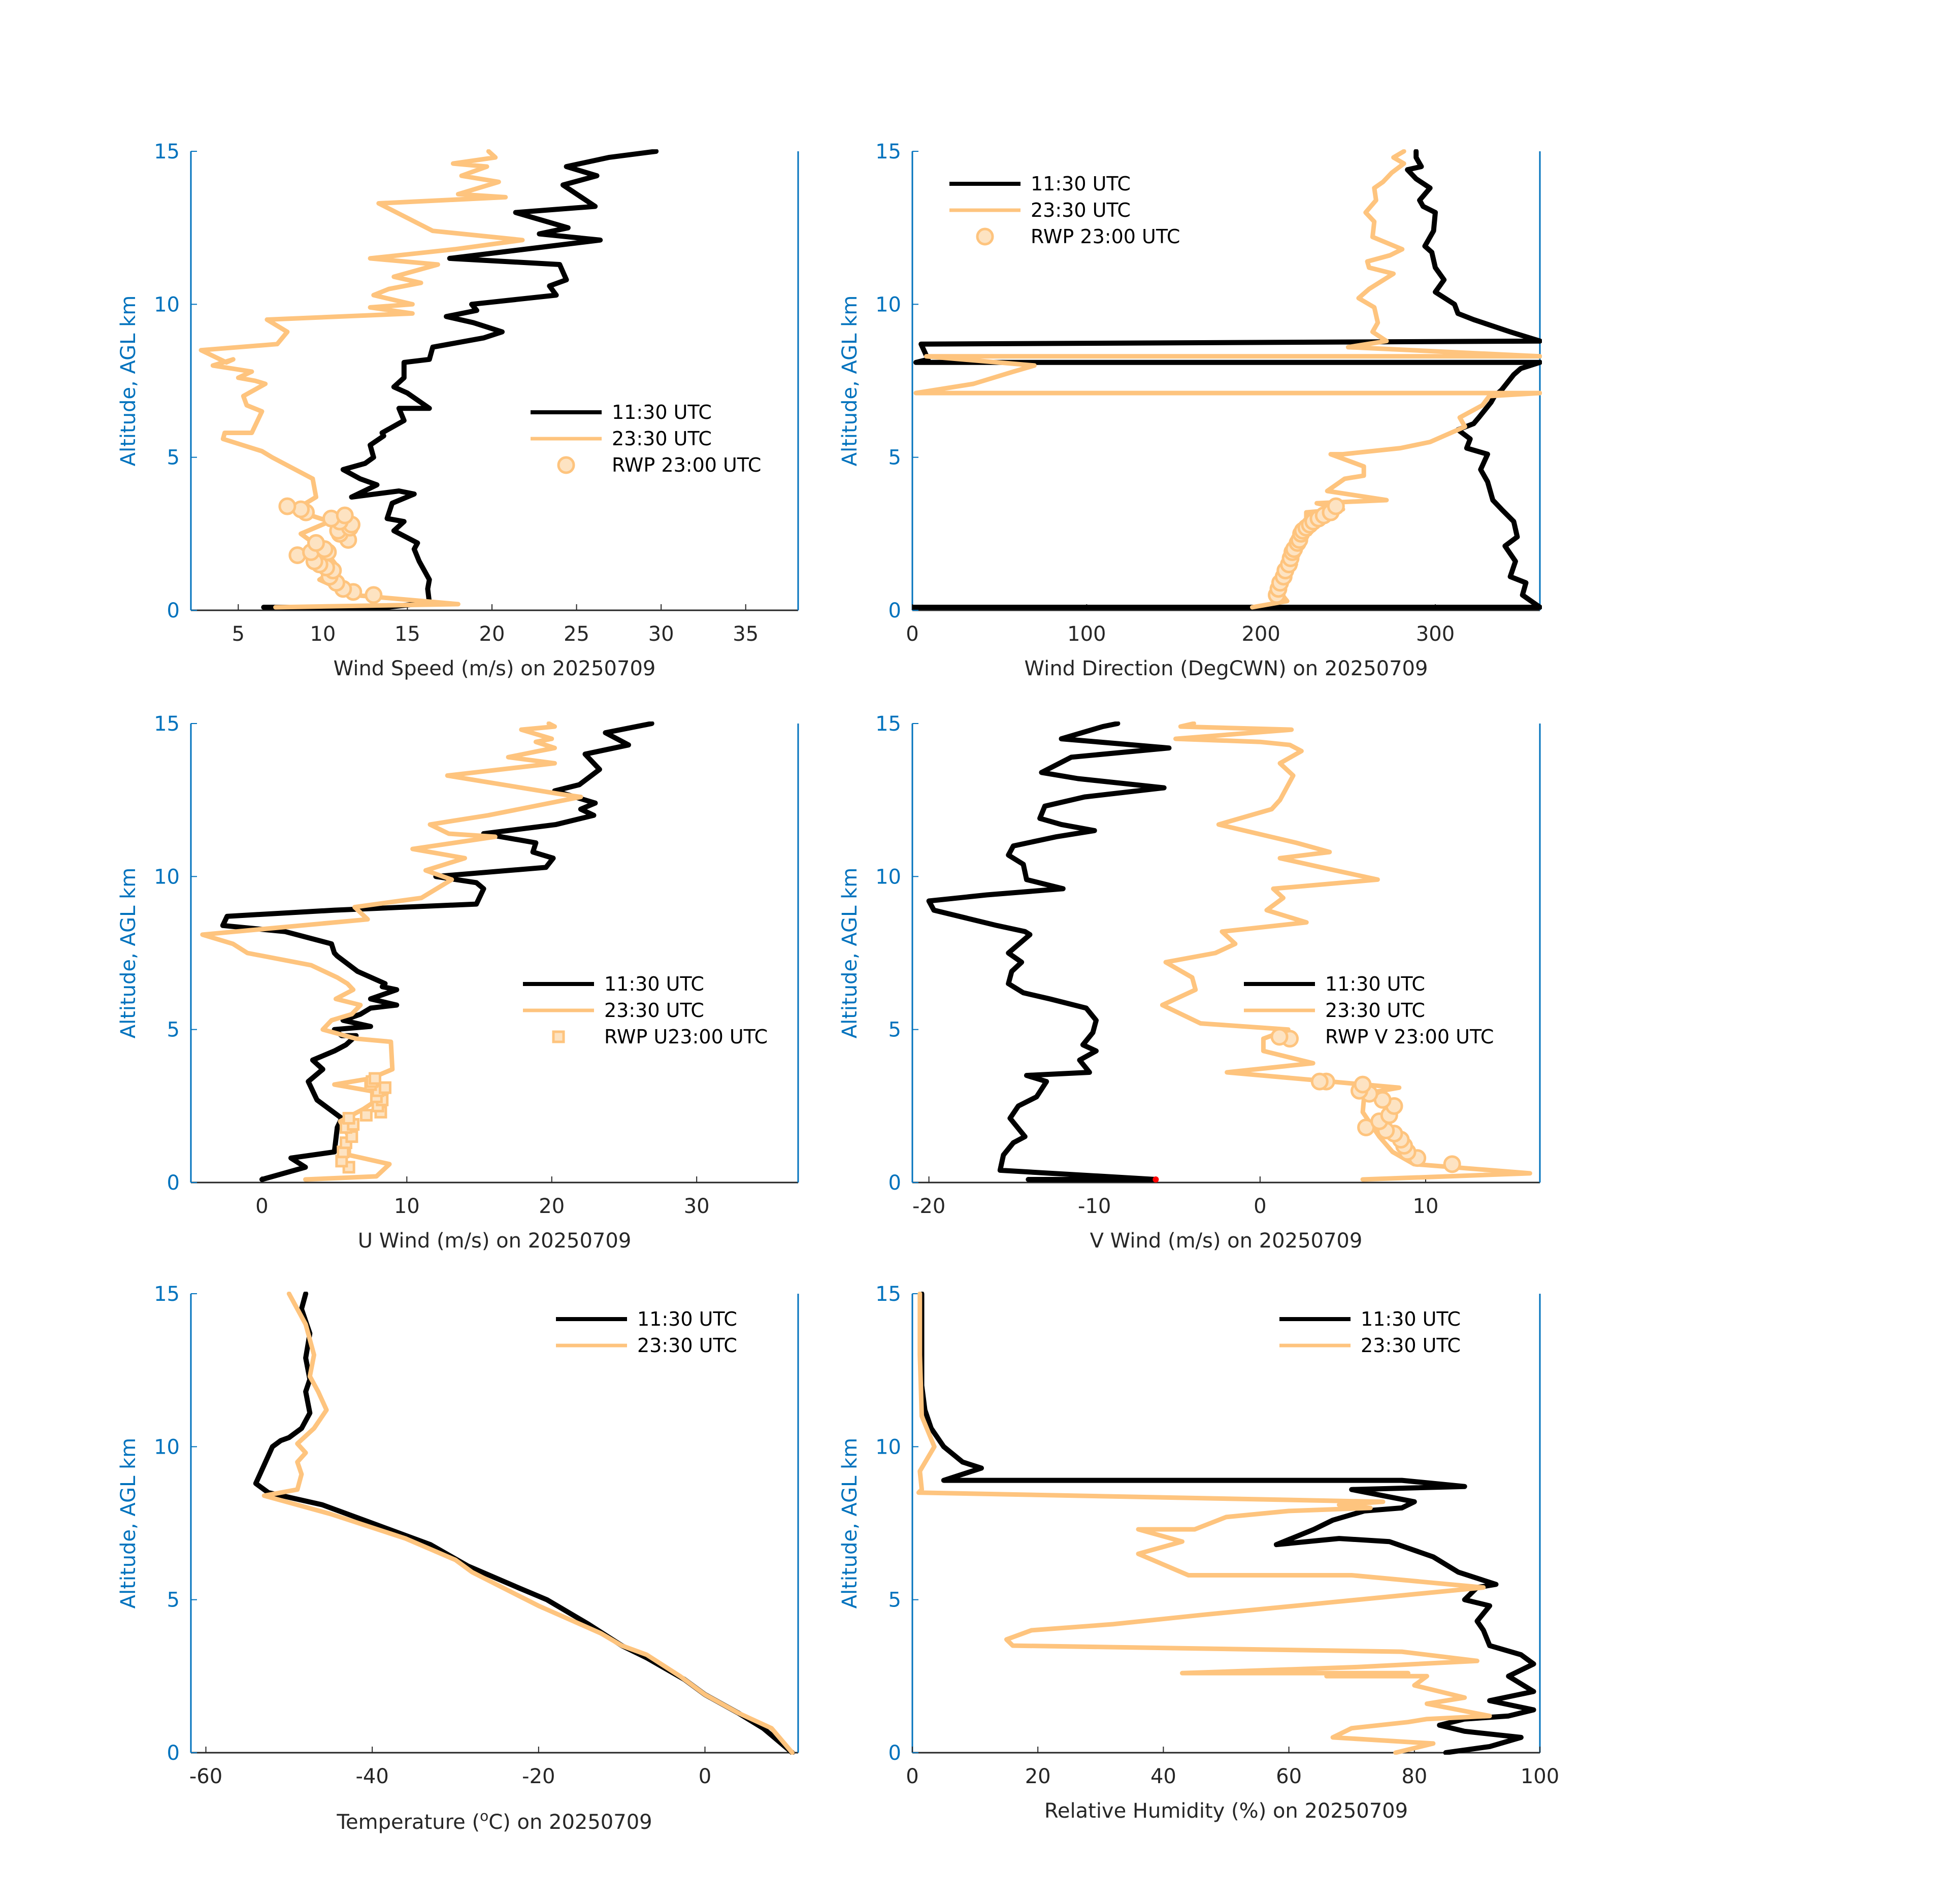  I want to click on x-tick-label: 80, so click(1414, 1777).